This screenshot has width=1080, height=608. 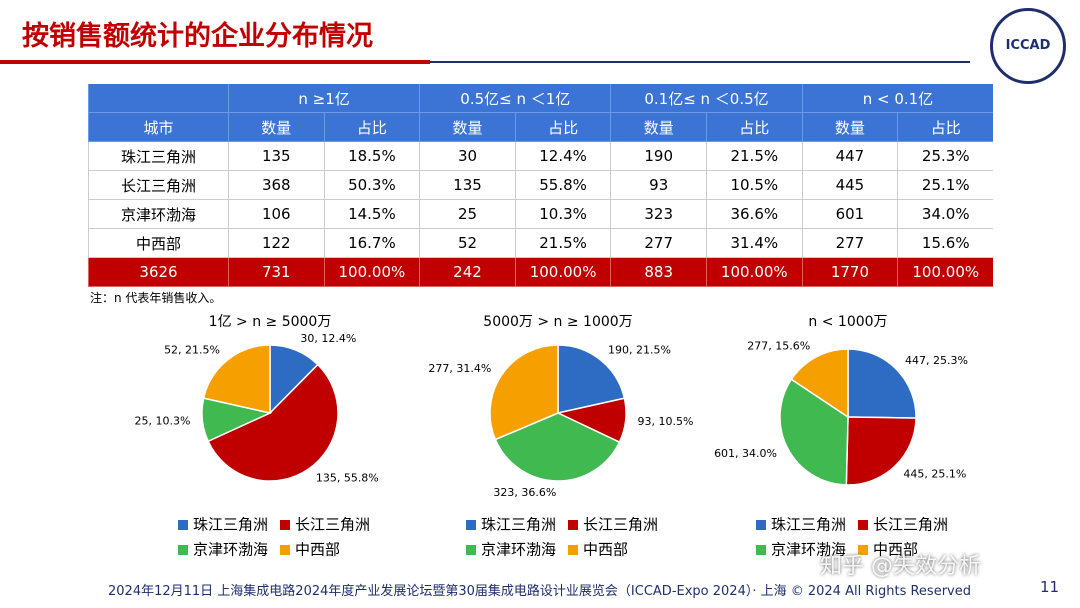 I want to click on data-label: 277, 31.4%, so click(x=459, y=368).